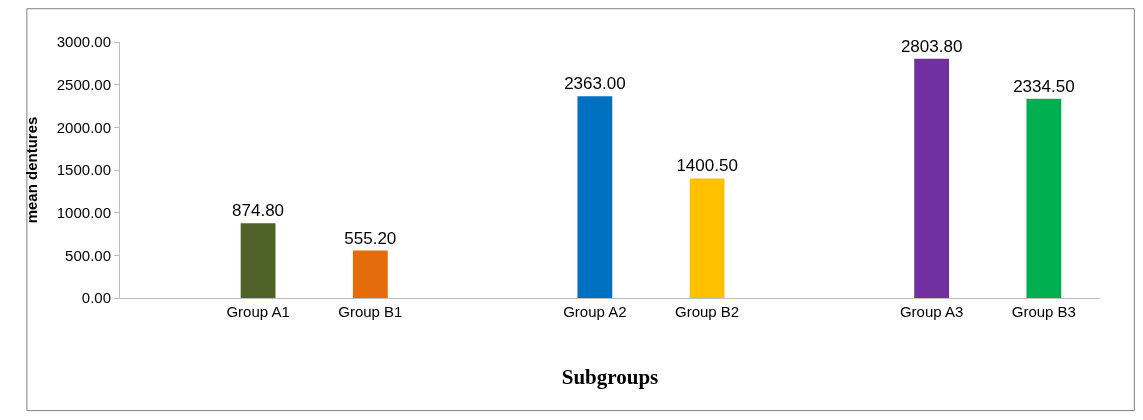 This screenshot has height=420, width=1143. Describe the element at coordinates (96, 298) in the screenshot. I see `y-tick-label: 0.00` at that location.